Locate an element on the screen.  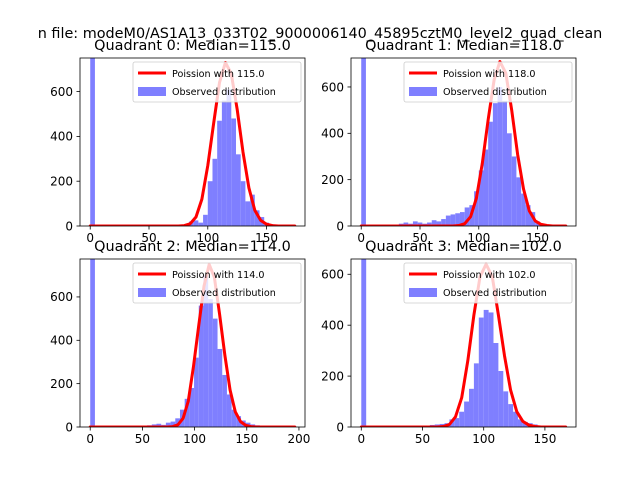
quadrant-3-title: Quadrant 3: Median=102.0 is located at coordinates (463, 247).